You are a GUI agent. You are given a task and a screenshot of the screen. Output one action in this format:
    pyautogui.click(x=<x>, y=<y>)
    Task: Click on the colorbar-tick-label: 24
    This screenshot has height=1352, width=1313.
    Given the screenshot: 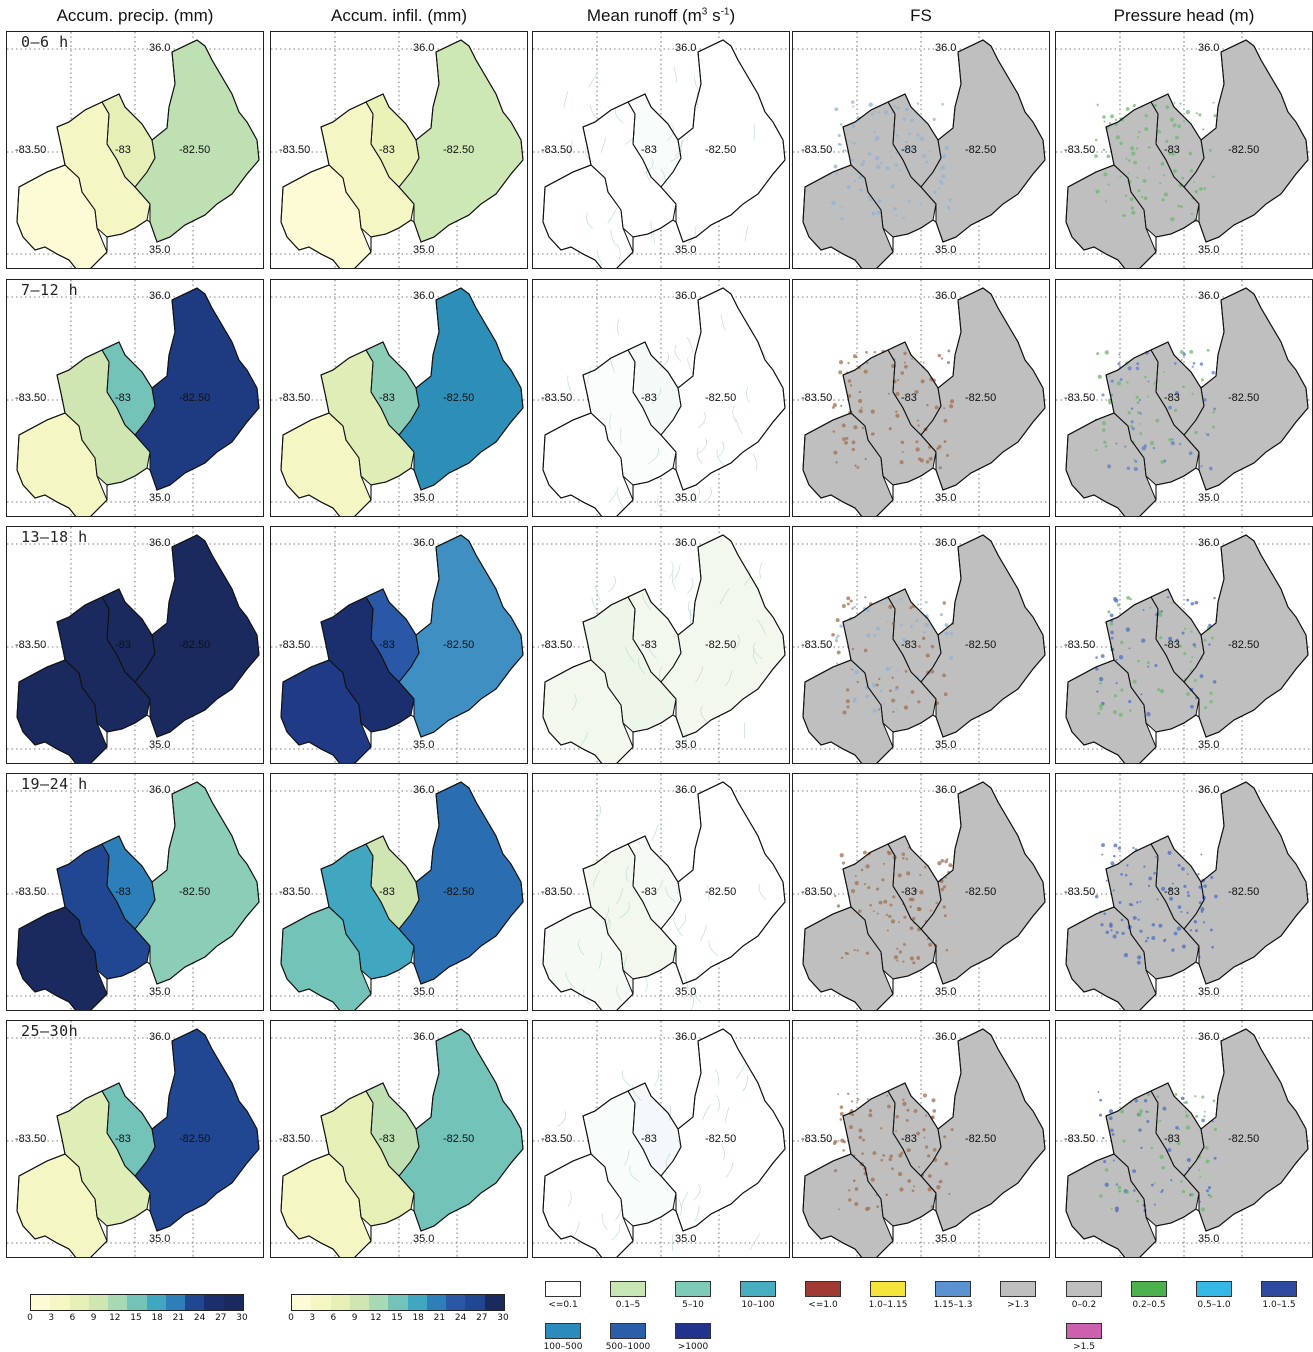 What is the action you would take?
    pyautogui.click(x=460, y=1318)
    